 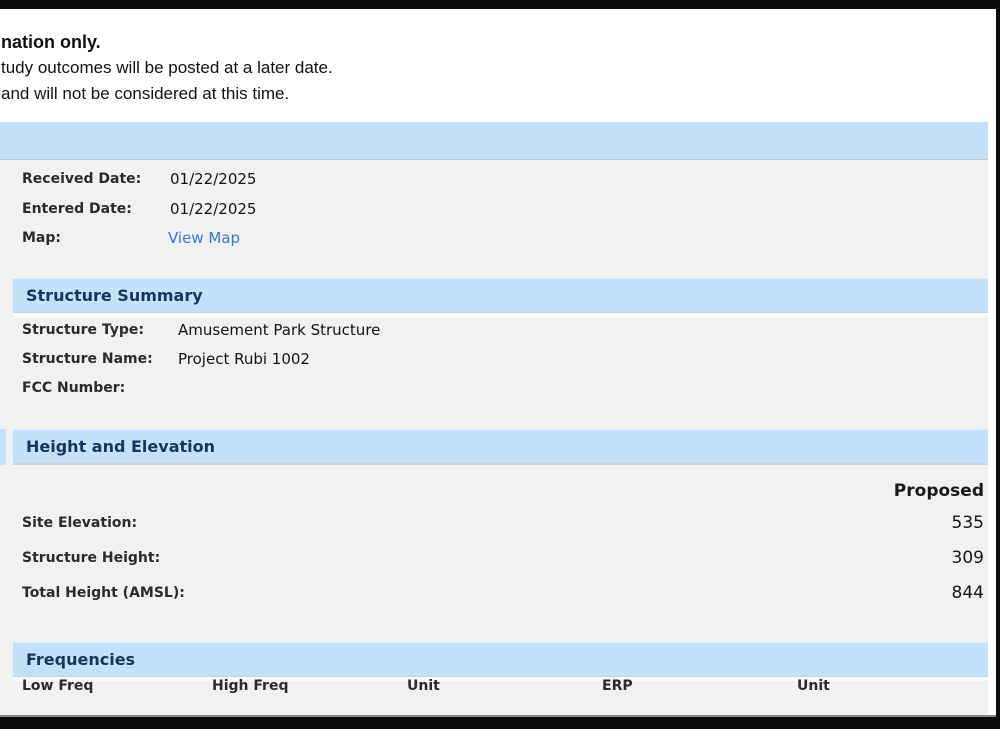 I want to click on total-height-amsl-label: Total Height (AMSL):, so click(x=103, y=593).